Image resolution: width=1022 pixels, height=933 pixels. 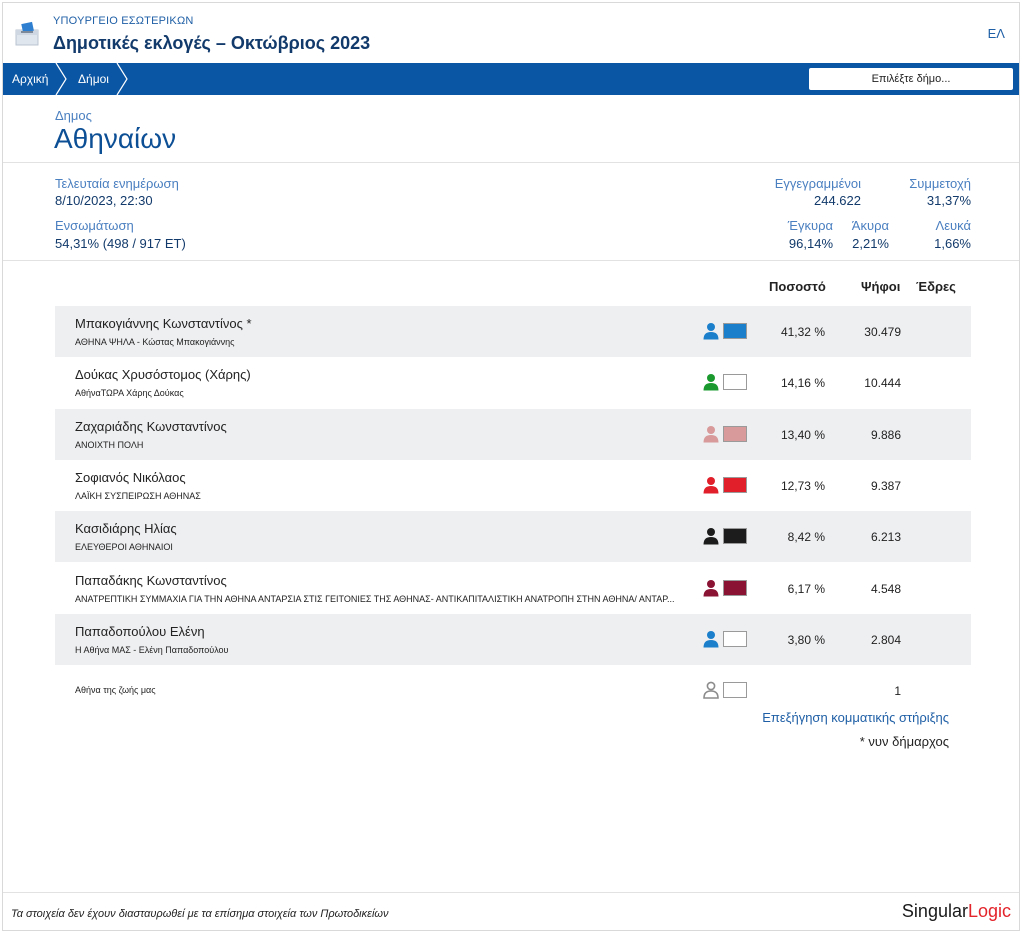 What do you see at coordinates (152, 649) in the screenshot?
I see `party-name: Η Αθήνα ΜΑΣ - Ελένη Παπαδοπούλου` at bounding box center [152, 649].